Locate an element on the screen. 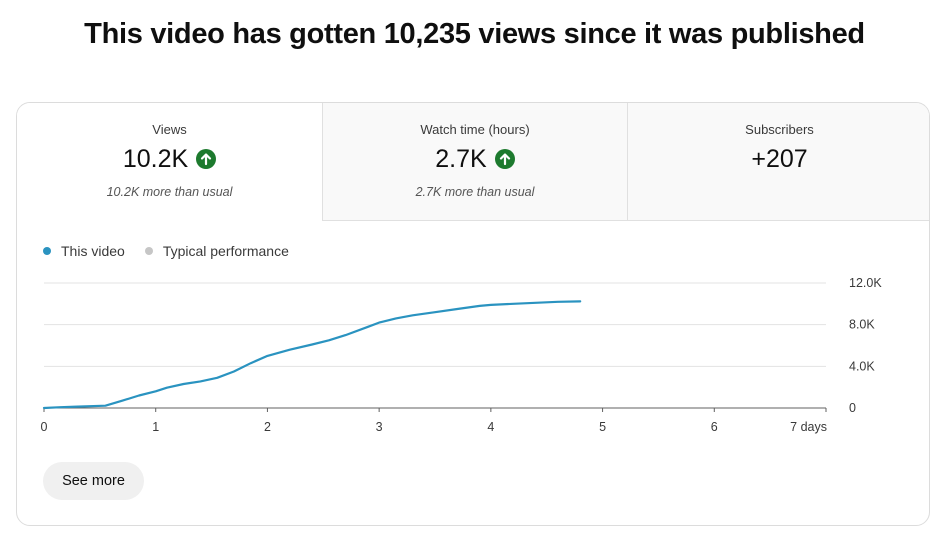  x-tick-label: 5 is located at coordinates (602, 427).